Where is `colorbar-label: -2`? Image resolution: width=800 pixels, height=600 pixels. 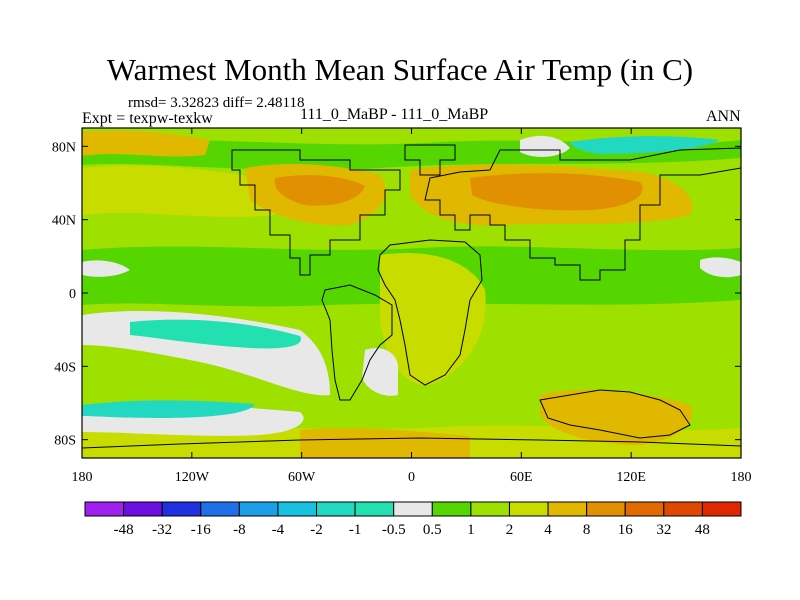
colorbar-label: -2 is located at coordinates (316, 530).